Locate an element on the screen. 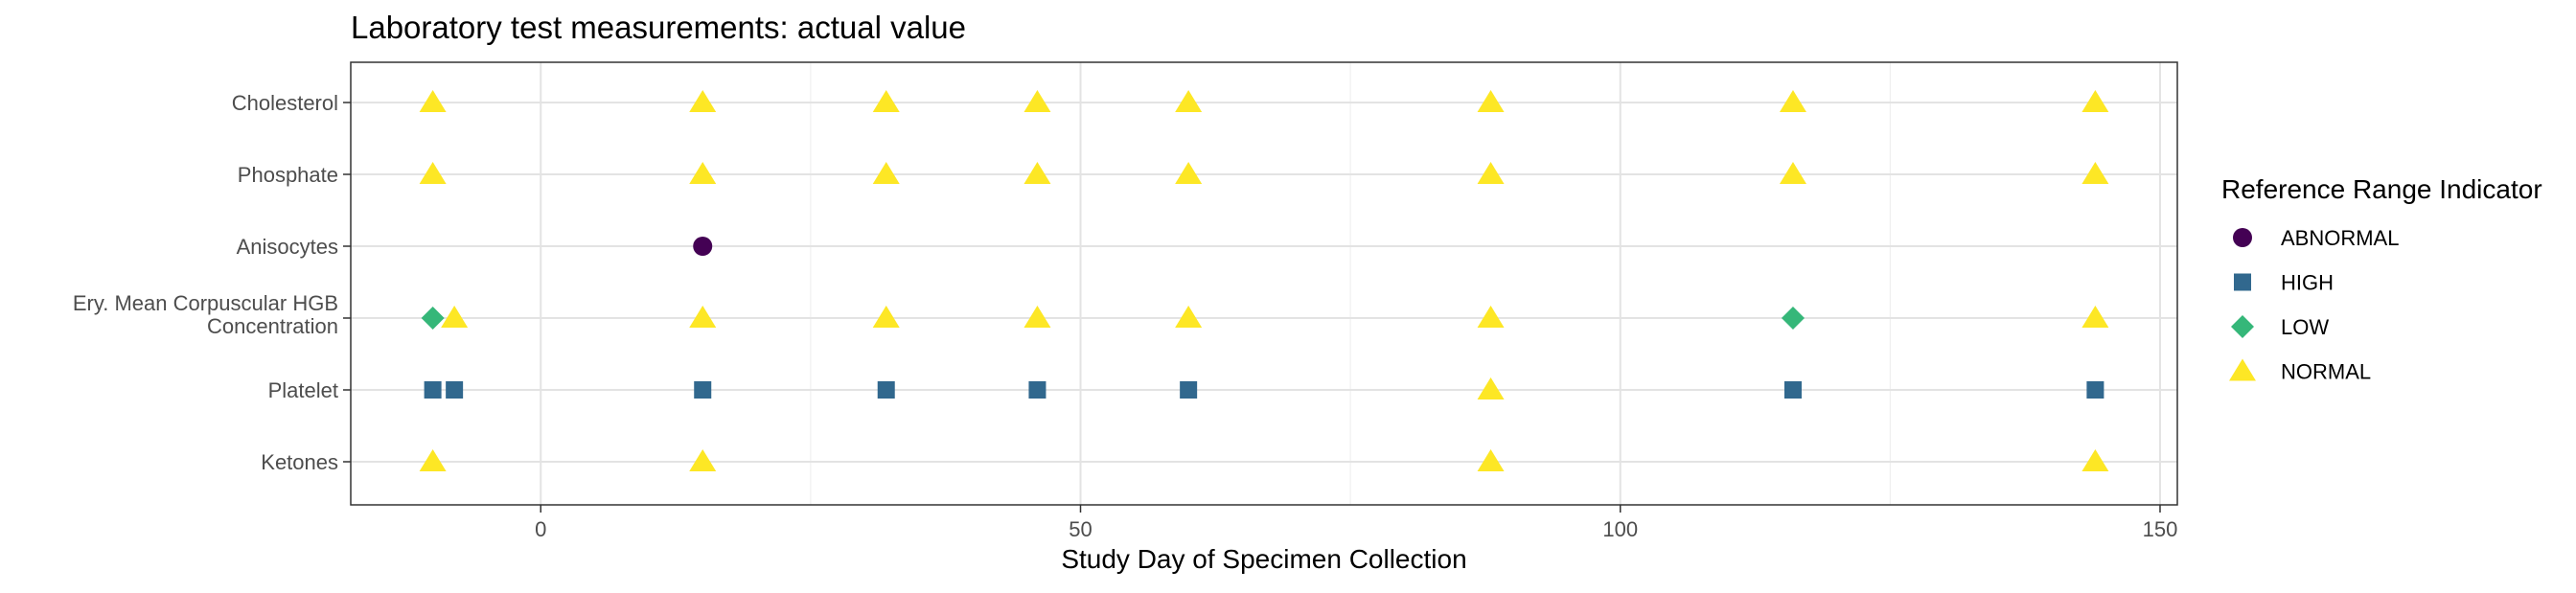  y-tick-label-line: Ery. Mean Corpuscular HGB is located at coordinates (205, 303).